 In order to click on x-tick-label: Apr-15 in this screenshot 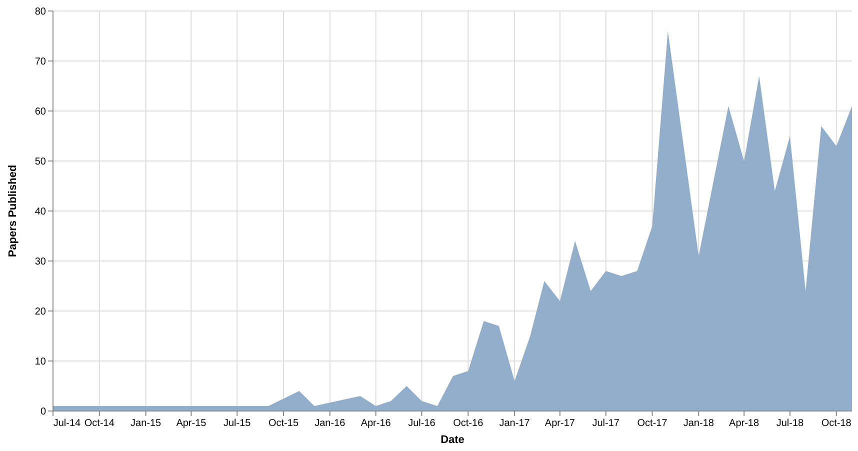, I will do `click(191, 423)`.